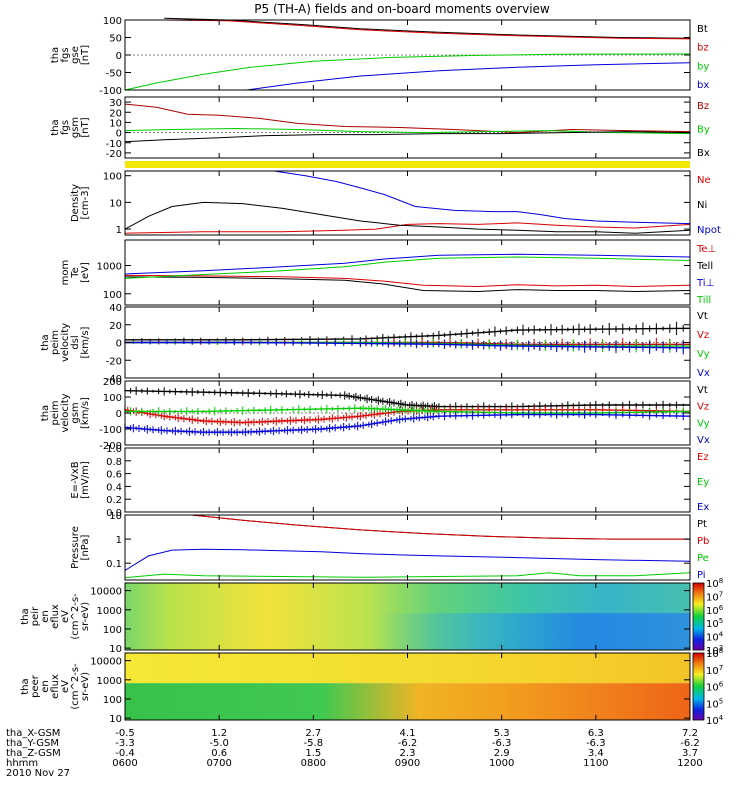 Image resolution: width=750 pixels, height=800 pixels. Describe the element at coordinates (75, 342) in the screenshot. I see `y-axis-label: dsl` at that location.